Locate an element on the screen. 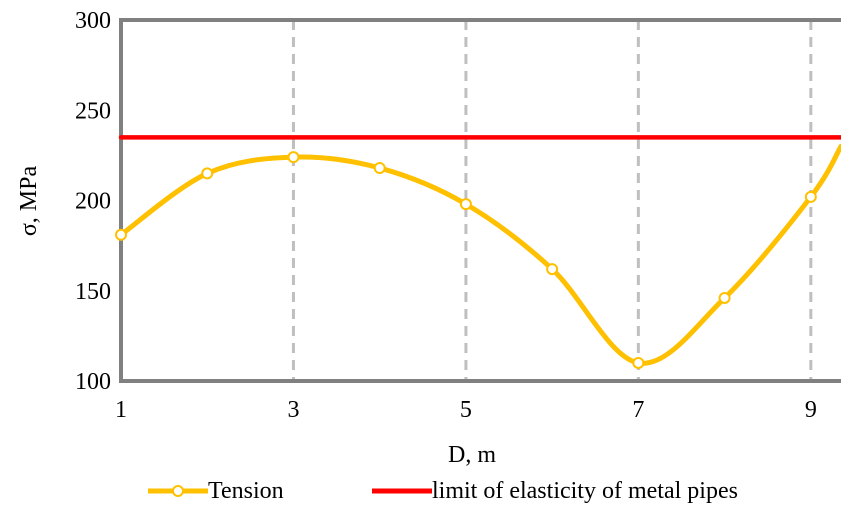 The width and height of the screenshot is (841, 521). legend-item-tension: Tension is located at coordinates (216, 491).